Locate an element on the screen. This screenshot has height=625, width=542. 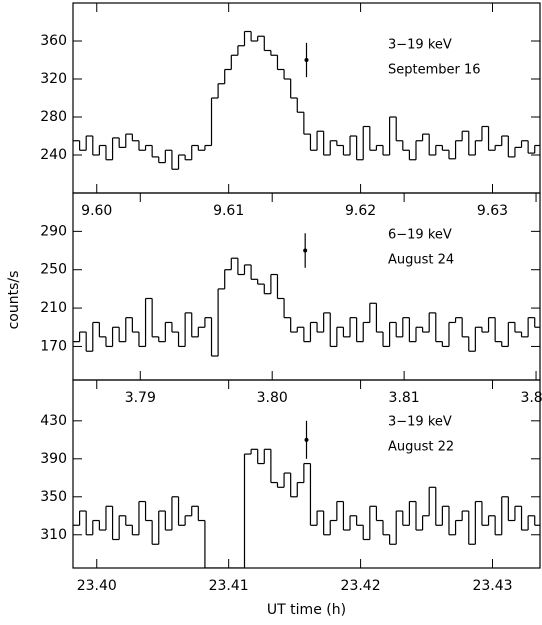
x-tick-label: 9.62 is located at coordinates (360, 211).